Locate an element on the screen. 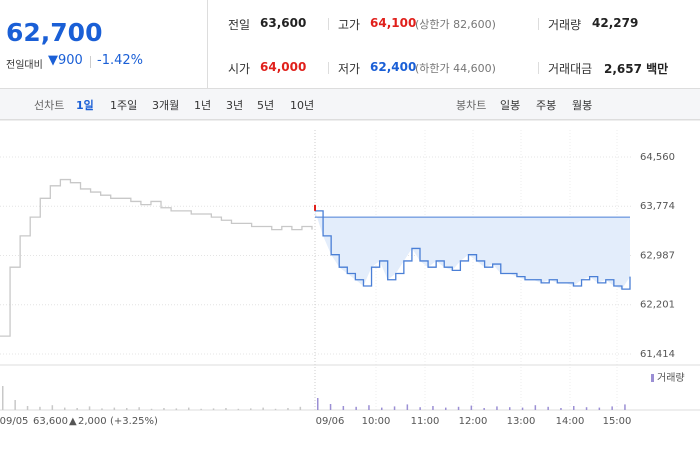  period-tab: 5년 is located at coordinates (266, 105).